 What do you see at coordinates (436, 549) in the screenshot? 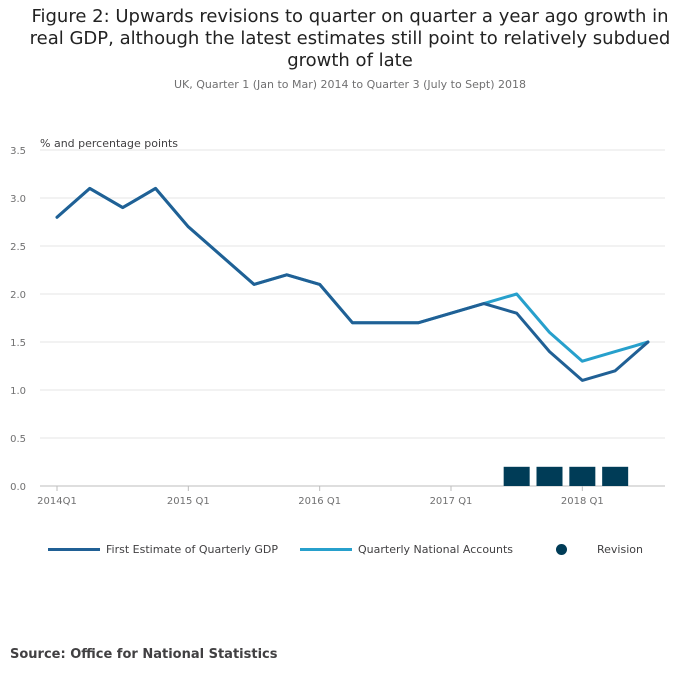
I see `legend-label: Quarterly National Accounts` at bounding box center [436, 549].